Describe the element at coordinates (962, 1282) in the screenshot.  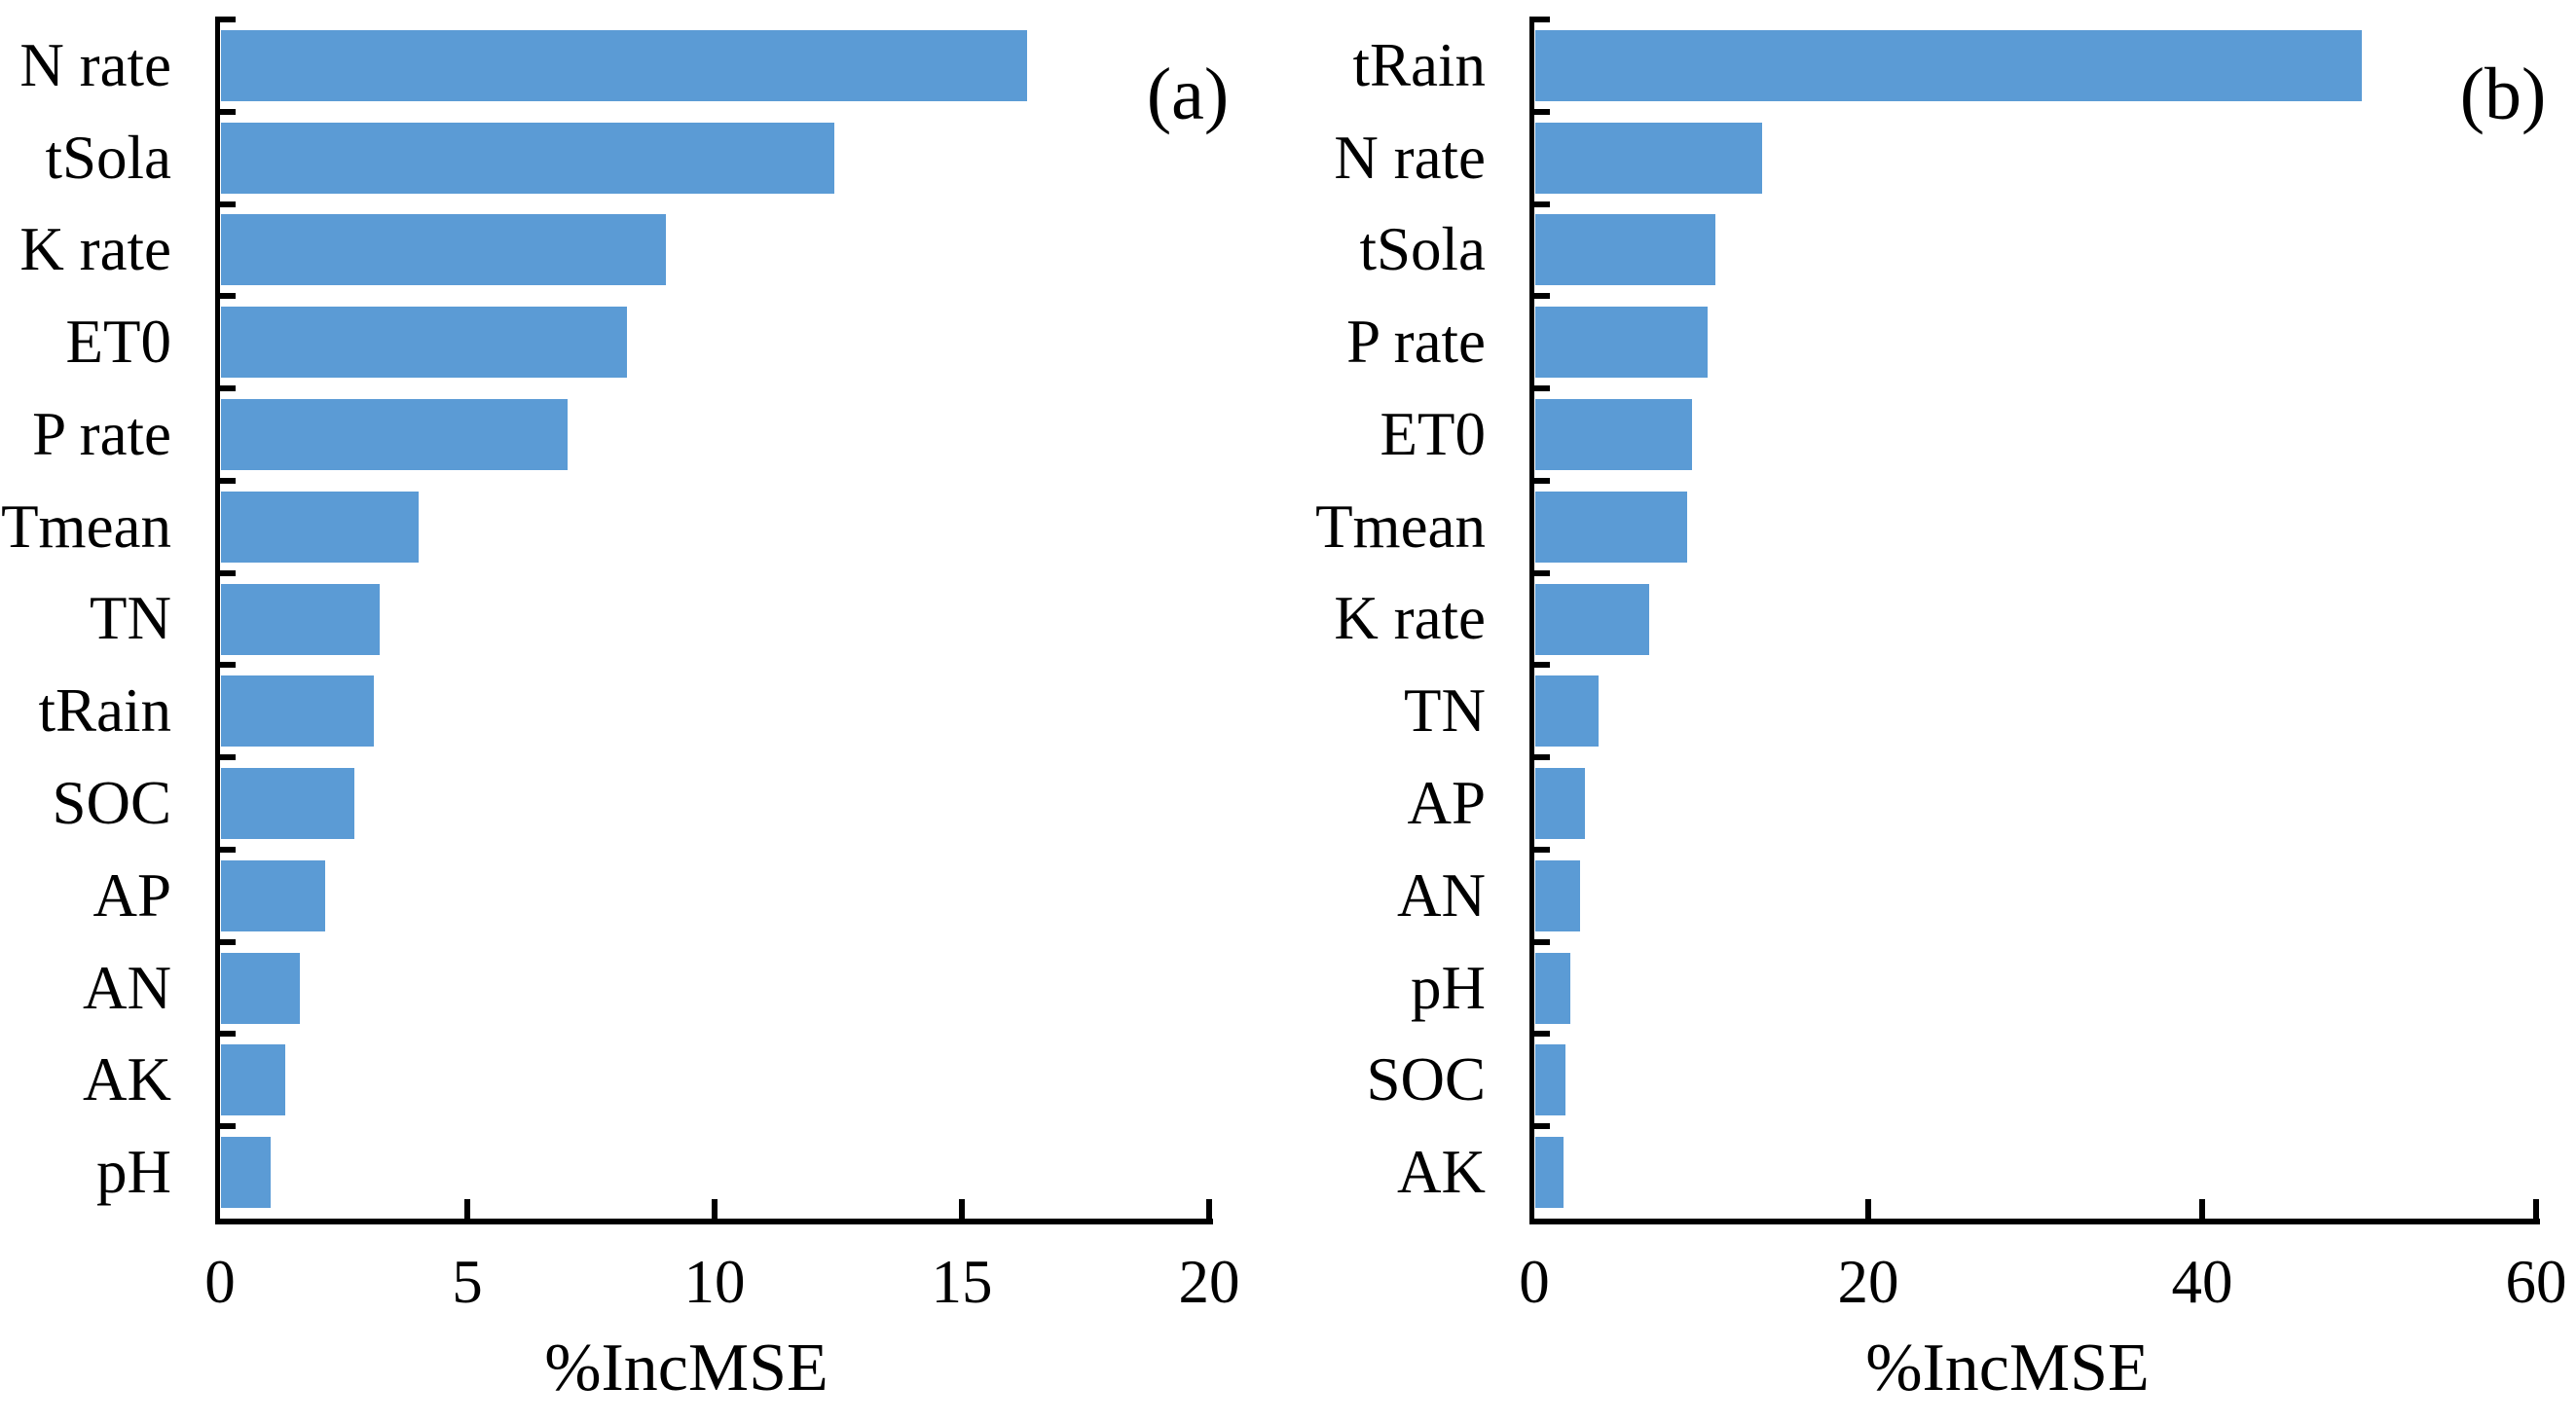
I see `x-tick-label: 15` at that location.